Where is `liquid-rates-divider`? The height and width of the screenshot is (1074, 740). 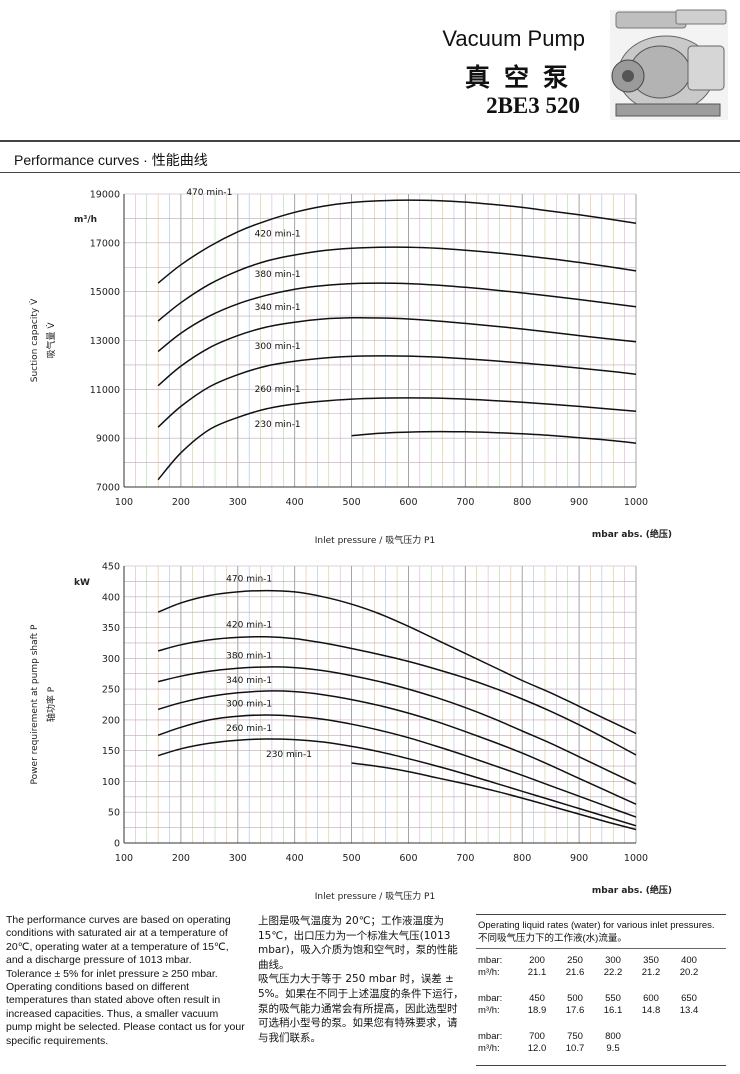
liquid-rates-divider is located at coordinates (601, 948).